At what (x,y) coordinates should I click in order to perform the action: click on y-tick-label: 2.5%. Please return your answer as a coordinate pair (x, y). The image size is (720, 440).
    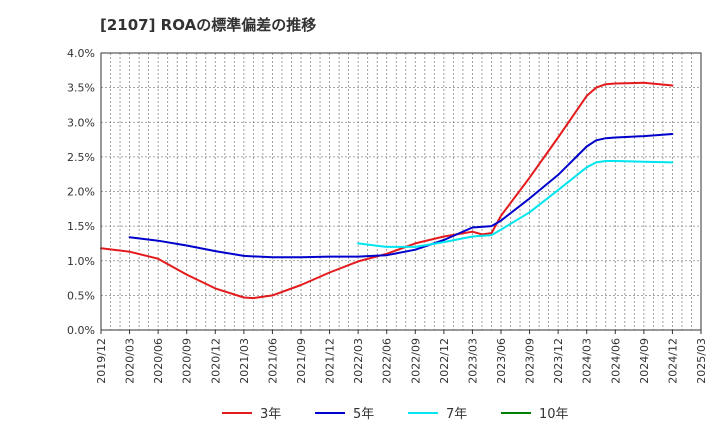
    Looking at the image, I should click on (81, 157).